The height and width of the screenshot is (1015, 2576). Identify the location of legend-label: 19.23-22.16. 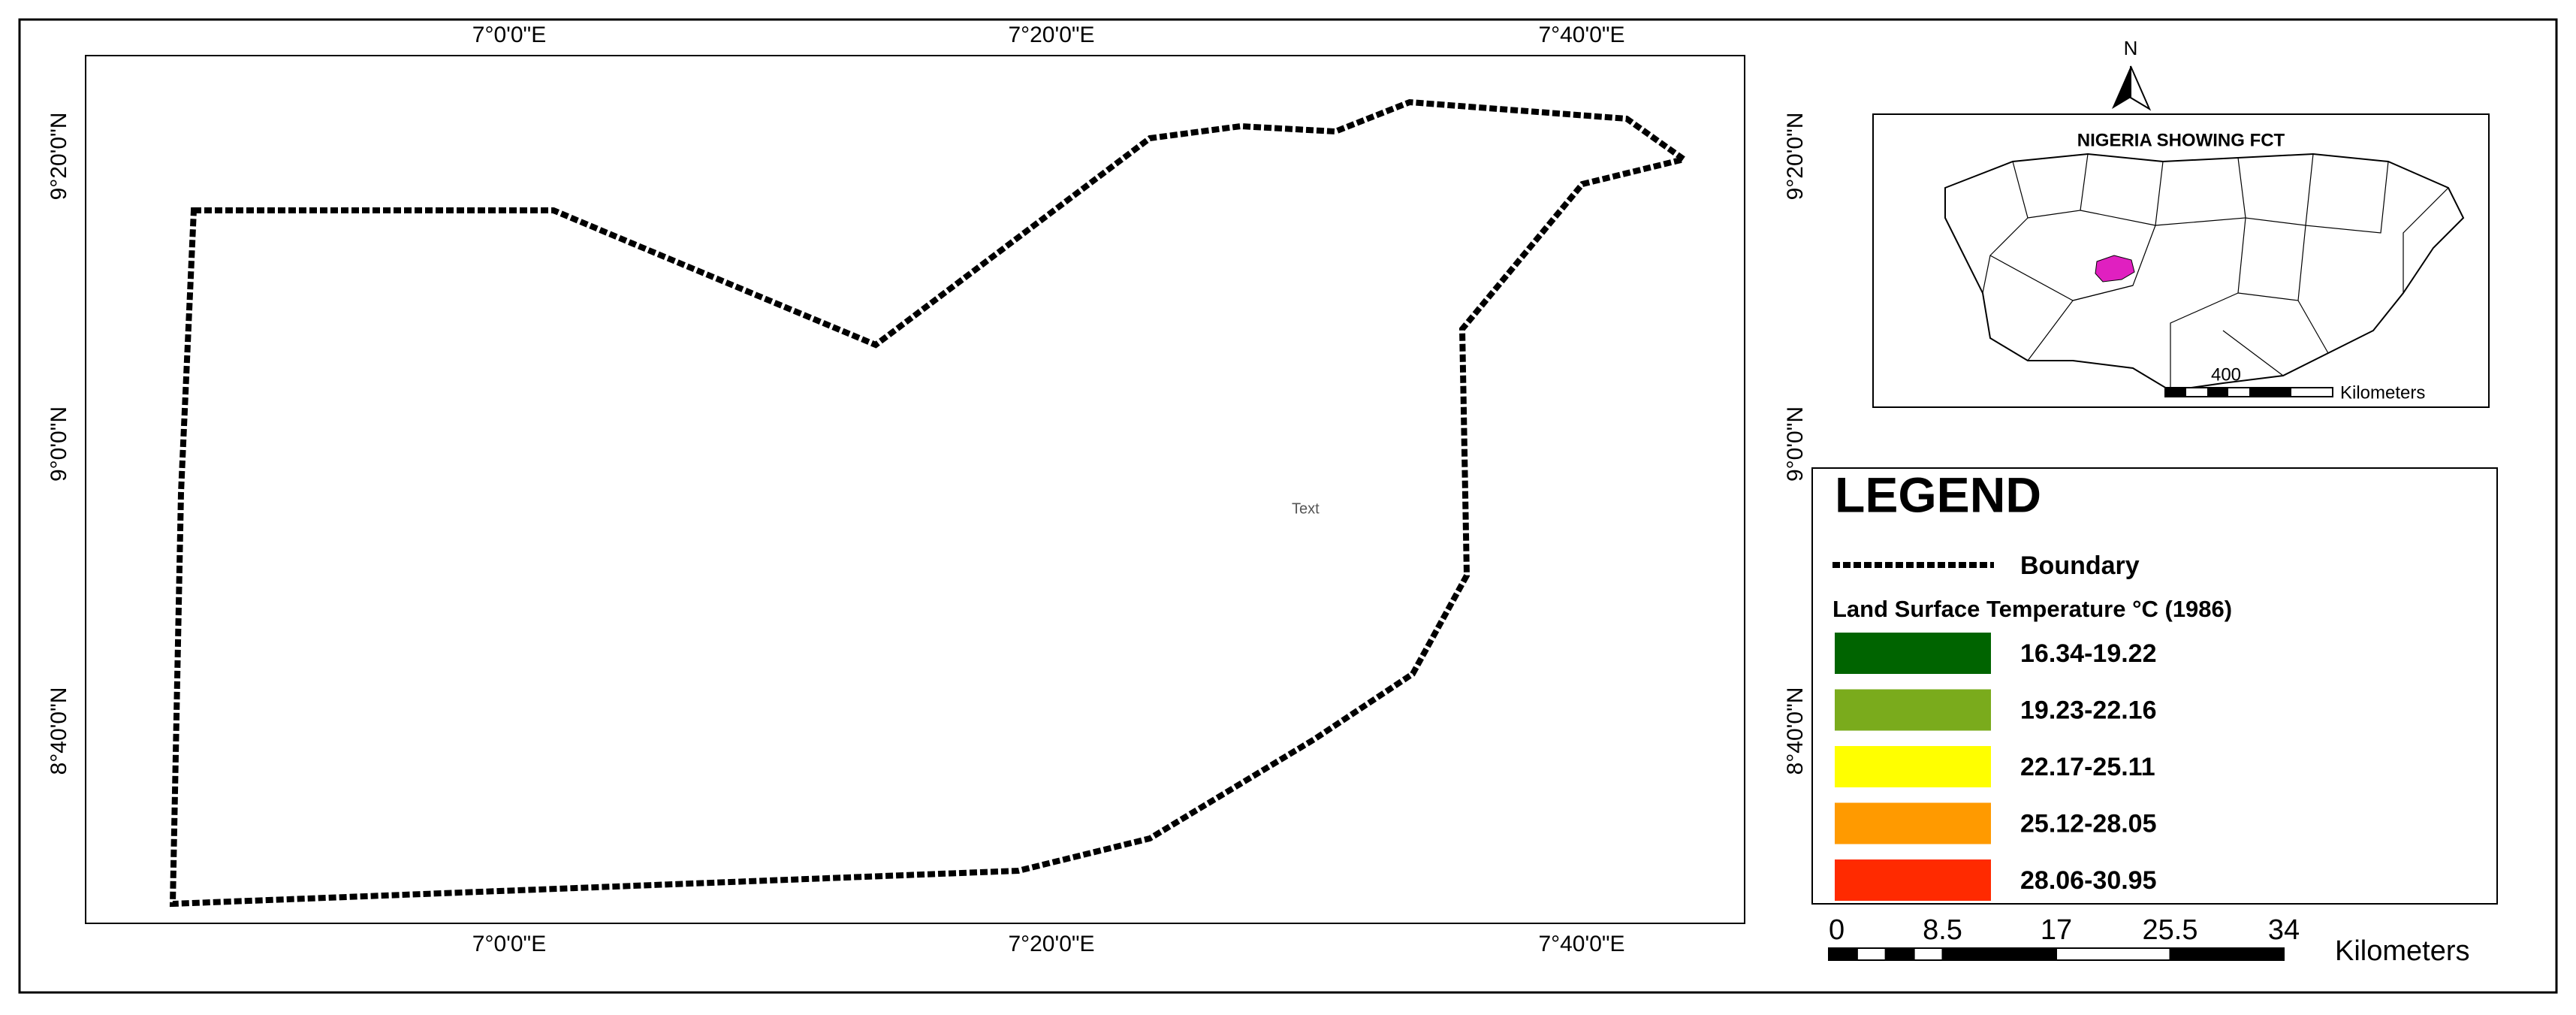
(2088, 710).